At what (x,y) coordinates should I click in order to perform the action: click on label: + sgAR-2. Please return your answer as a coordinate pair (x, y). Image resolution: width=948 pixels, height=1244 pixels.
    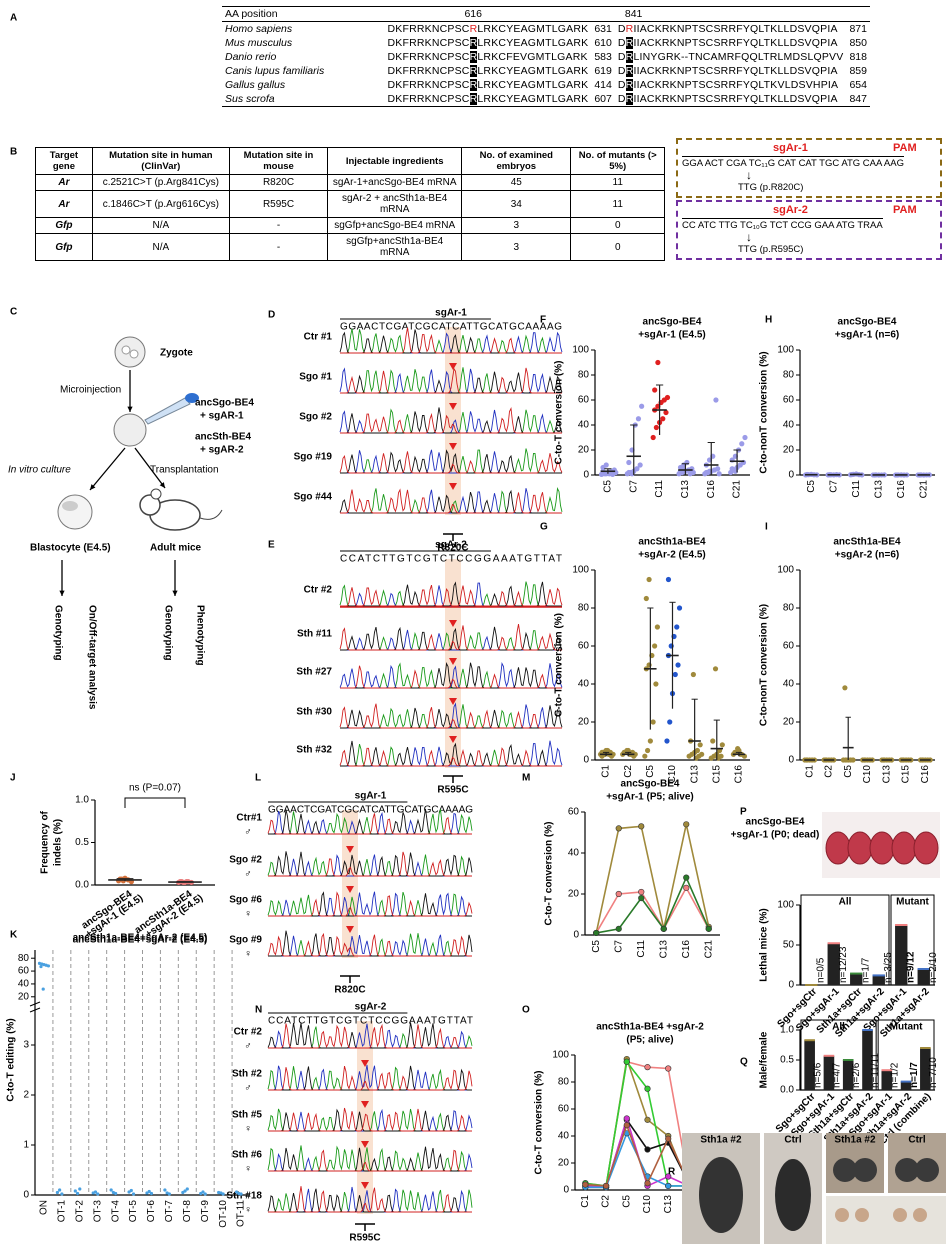
    Looking at the image, I should click on (222, 450).